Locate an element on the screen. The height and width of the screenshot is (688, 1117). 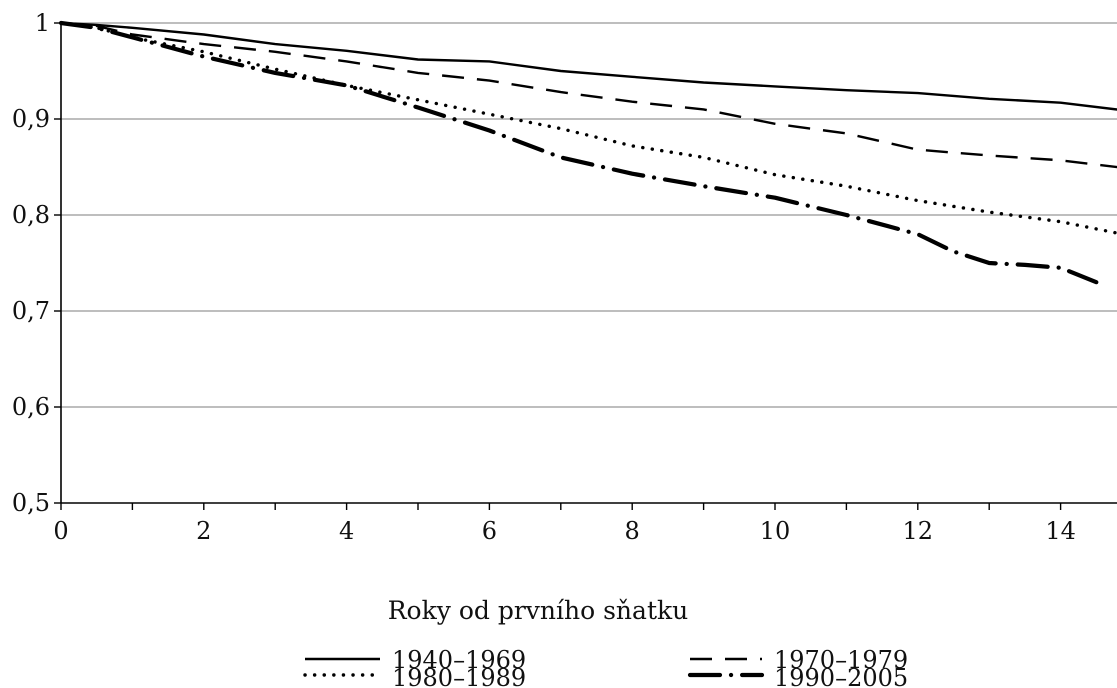
x-tick-label: 12 is located at coordinates (918, 531).